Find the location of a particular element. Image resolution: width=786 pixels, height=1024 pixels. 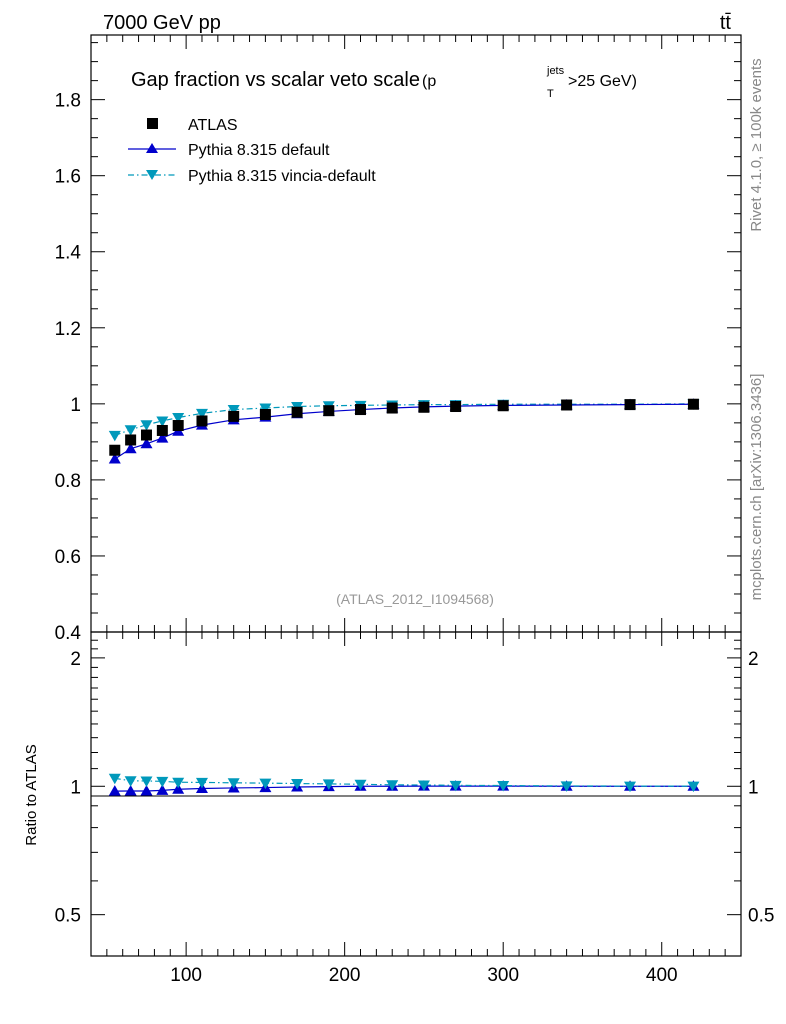

ratio-series-group is located at coordinates (404, 784).